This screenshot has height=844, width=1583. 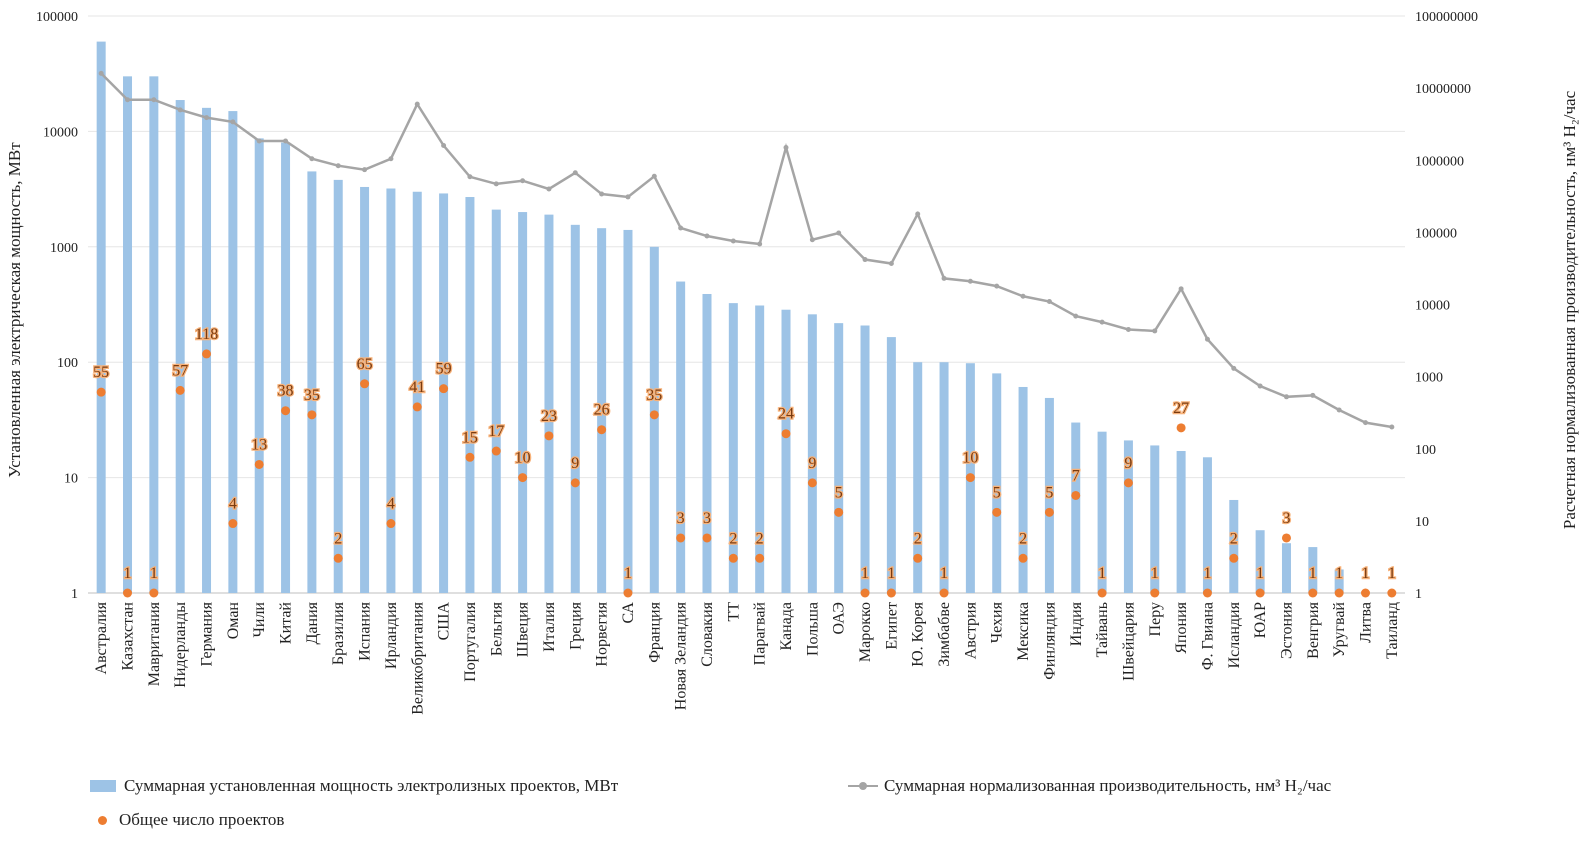 What do you see at coordinates (365, 630) in the screenshot?
I see `x-tick-label: Испания` at bounding box center [365, 630].